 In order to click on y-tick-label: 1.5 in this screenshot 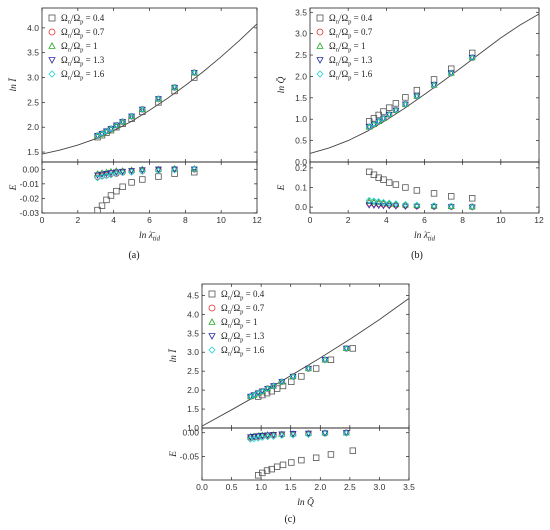, I will do `click(33, 152)`.